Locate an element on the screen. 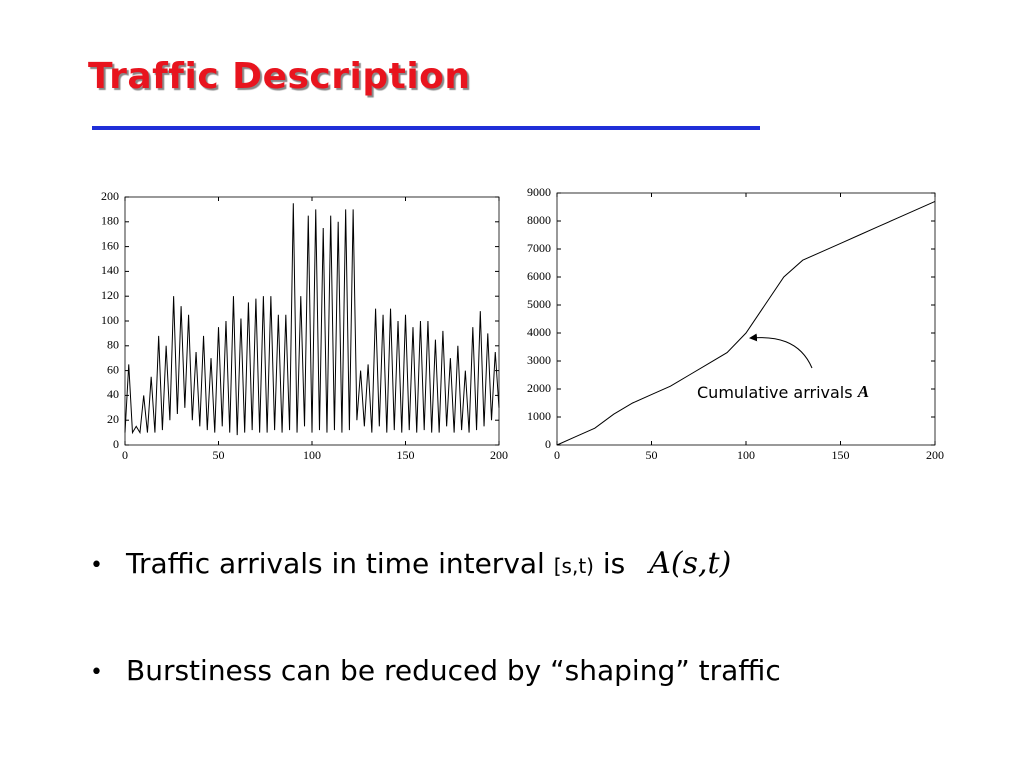 This screenshot has width=1024, height=768. bullet-text: is is located at coordinates (614, 563).